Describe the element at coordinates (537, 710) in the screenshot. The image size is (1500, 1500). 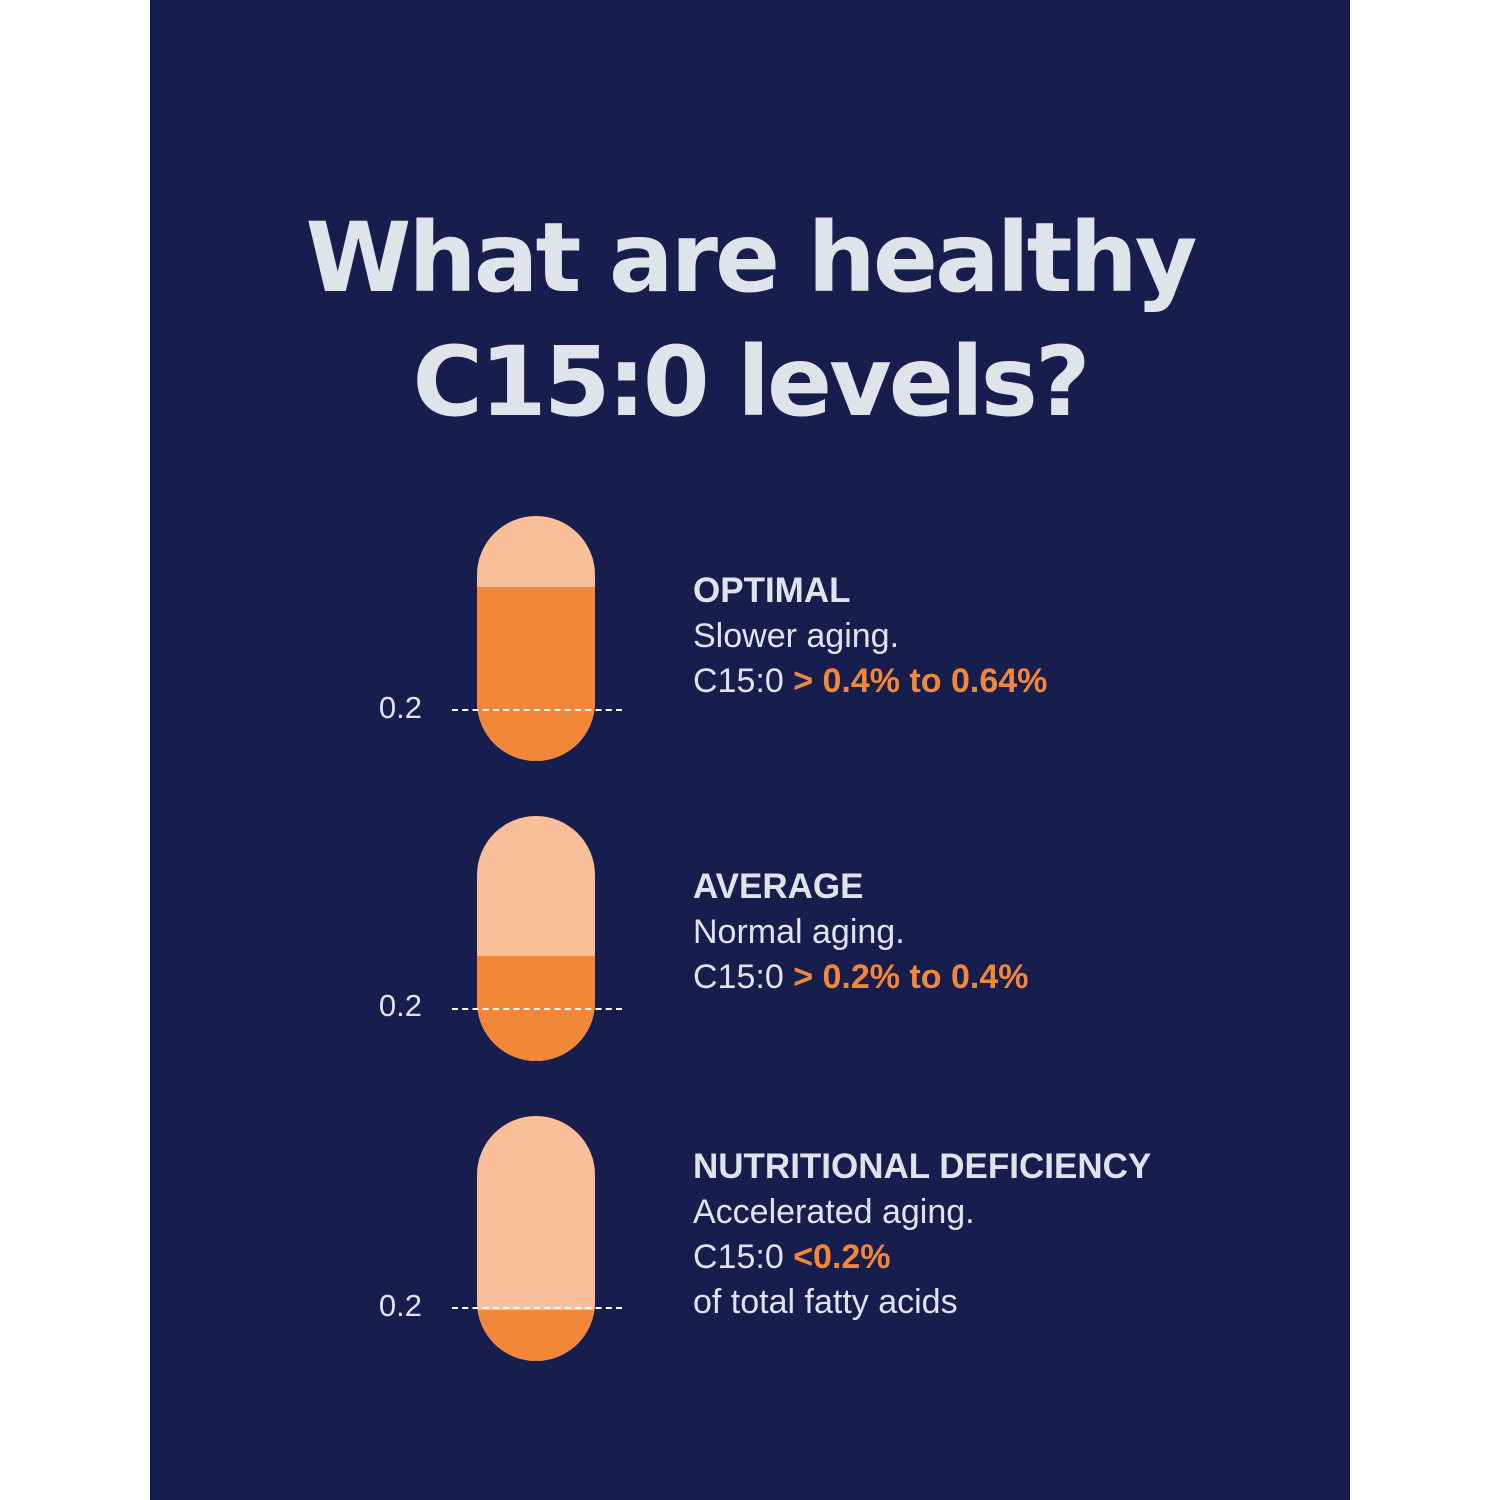
I see `threshold-line-optimal` at that location.